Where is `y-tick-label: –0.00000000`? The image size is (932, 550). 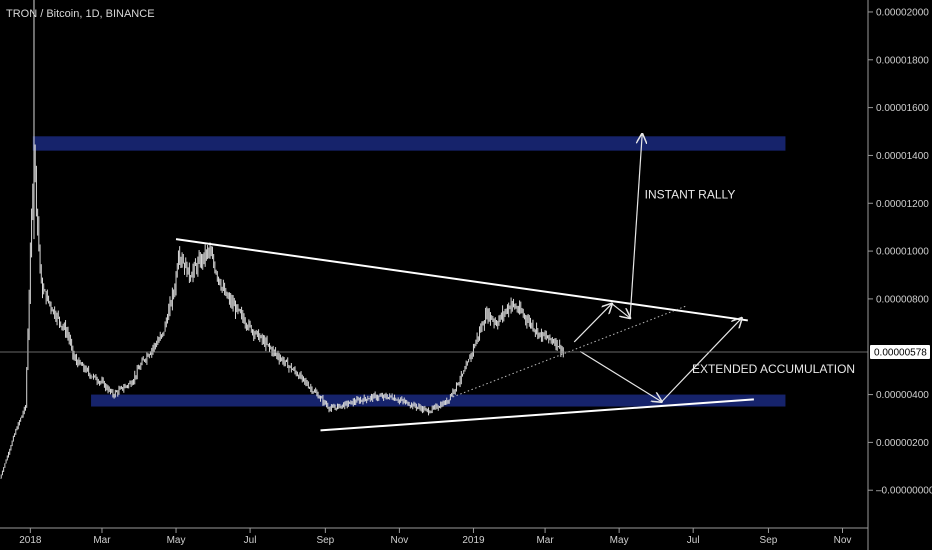 y-tick-label: –0.00000000 is located at coordinates (904, 491).